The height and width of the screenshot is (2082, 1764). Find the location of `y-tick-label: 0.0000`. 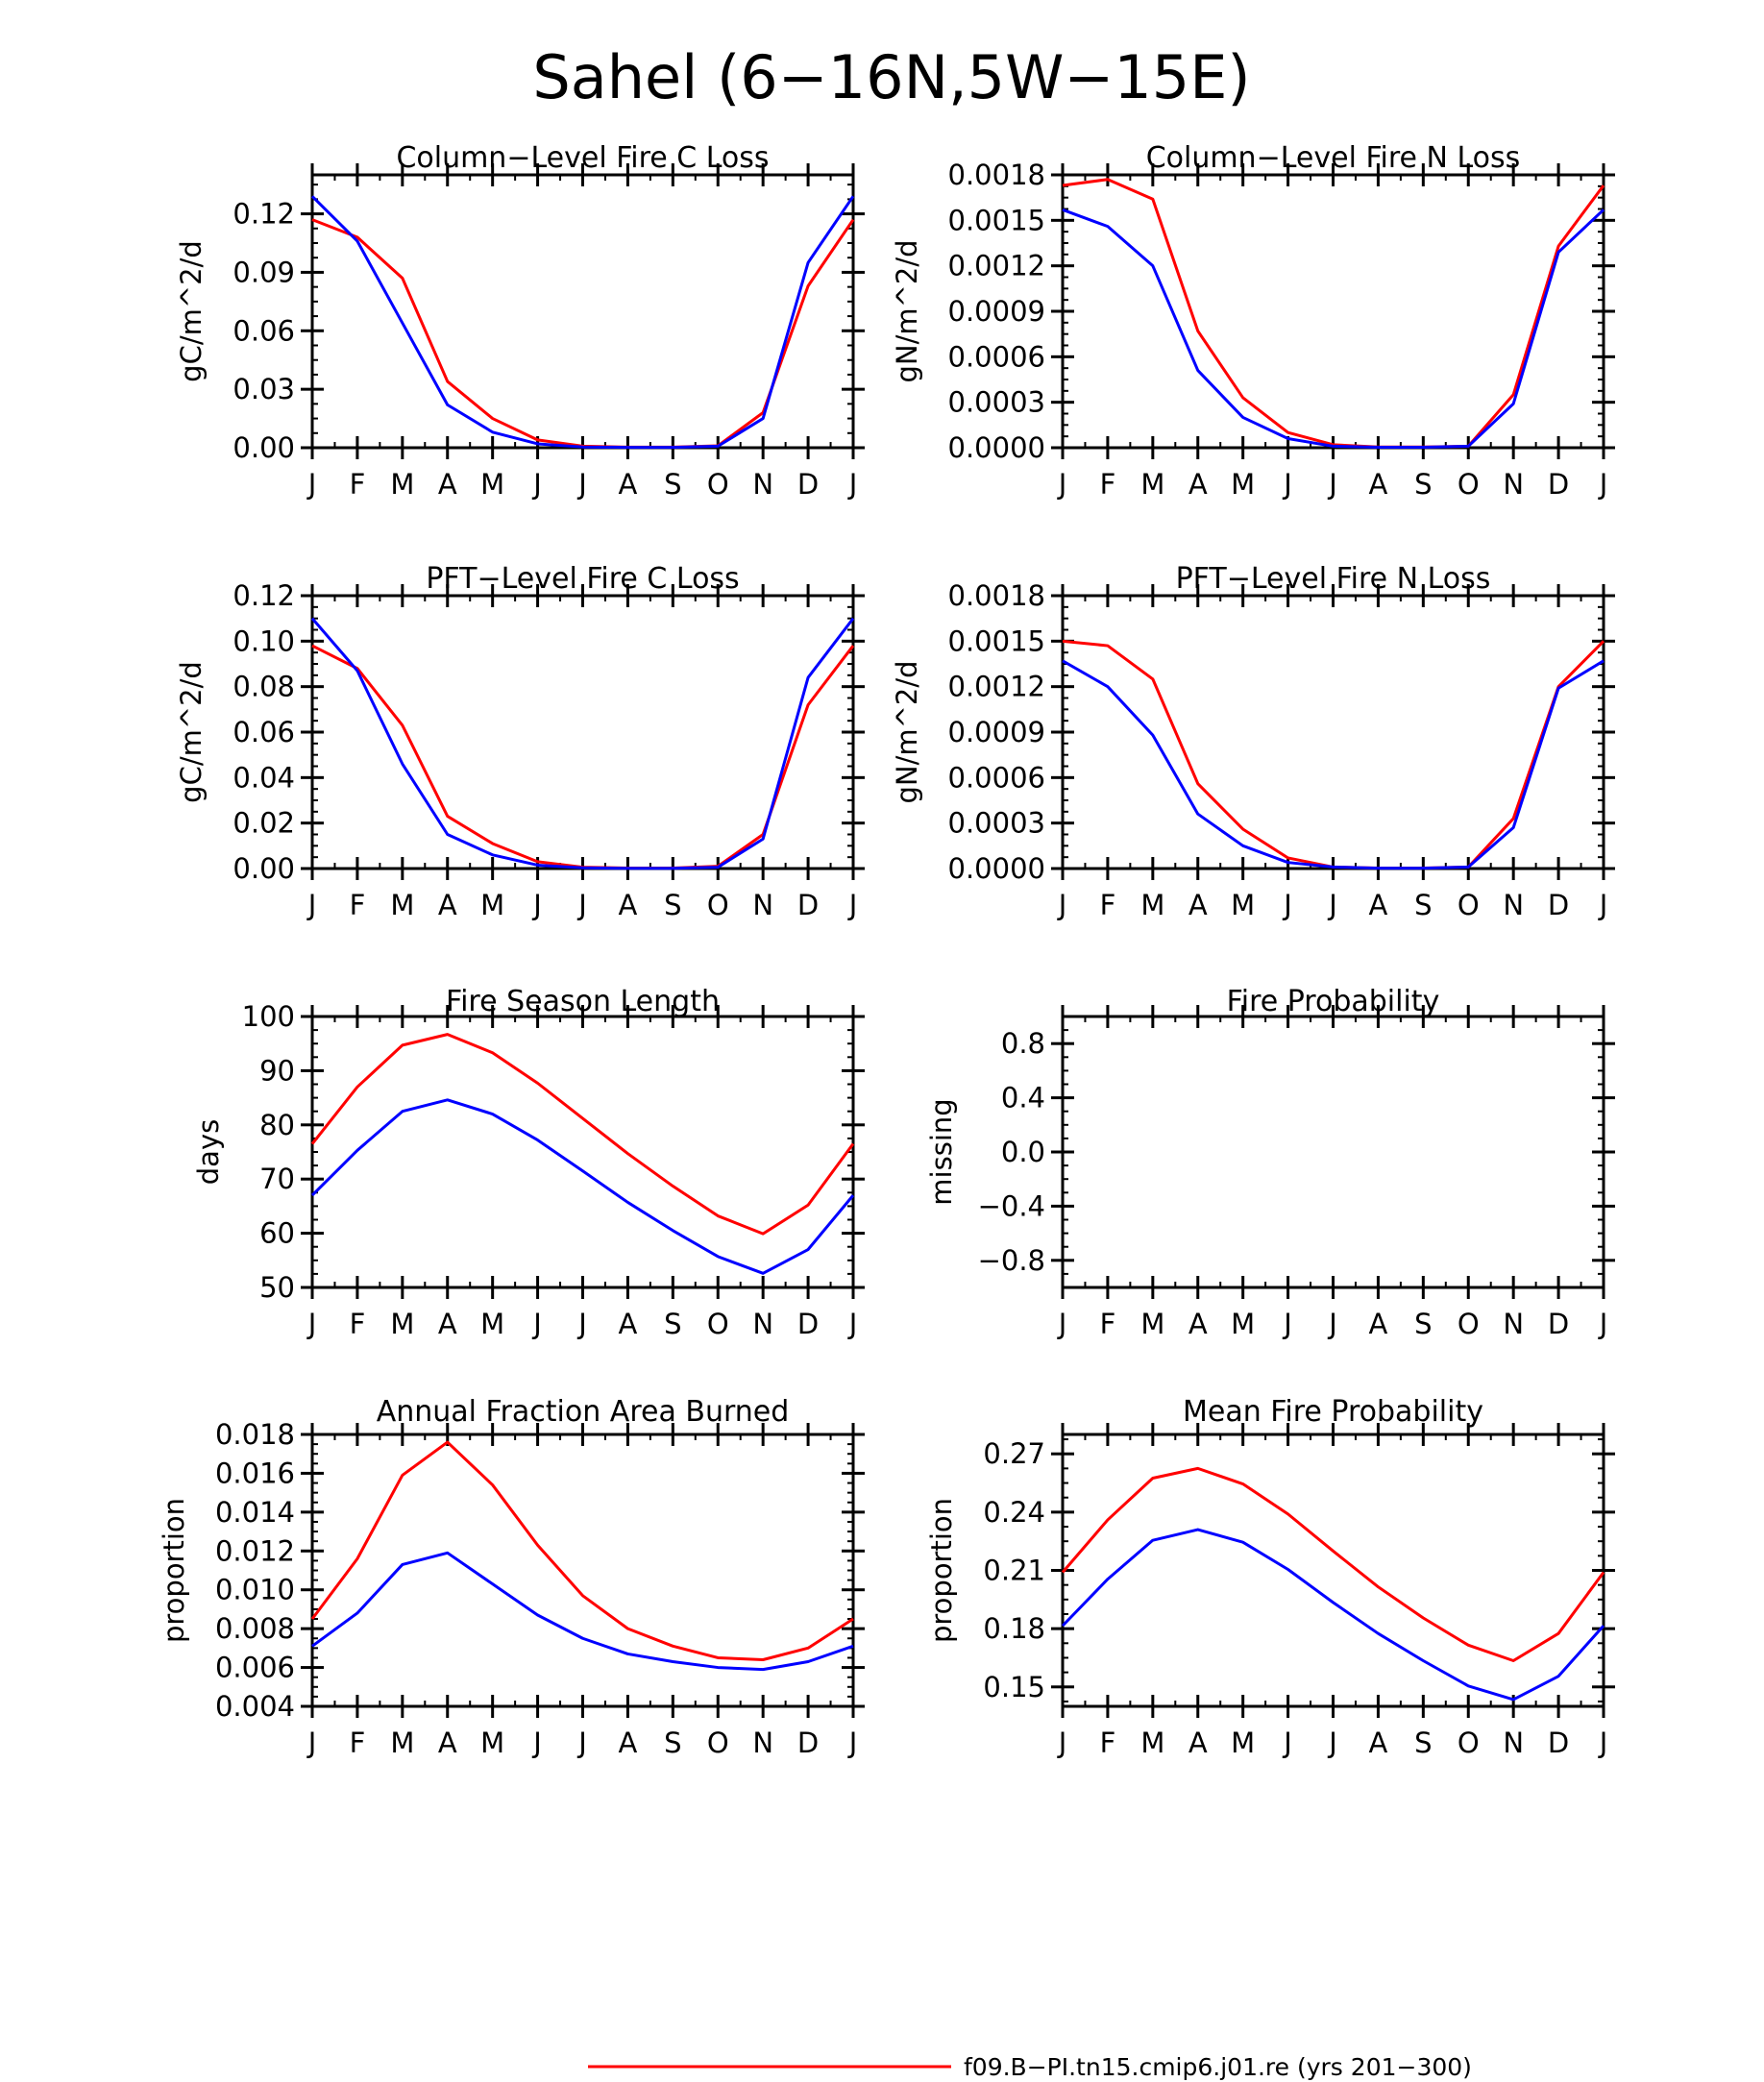

y-tick-label: 0.0000 is located at coordinates (997, 868).